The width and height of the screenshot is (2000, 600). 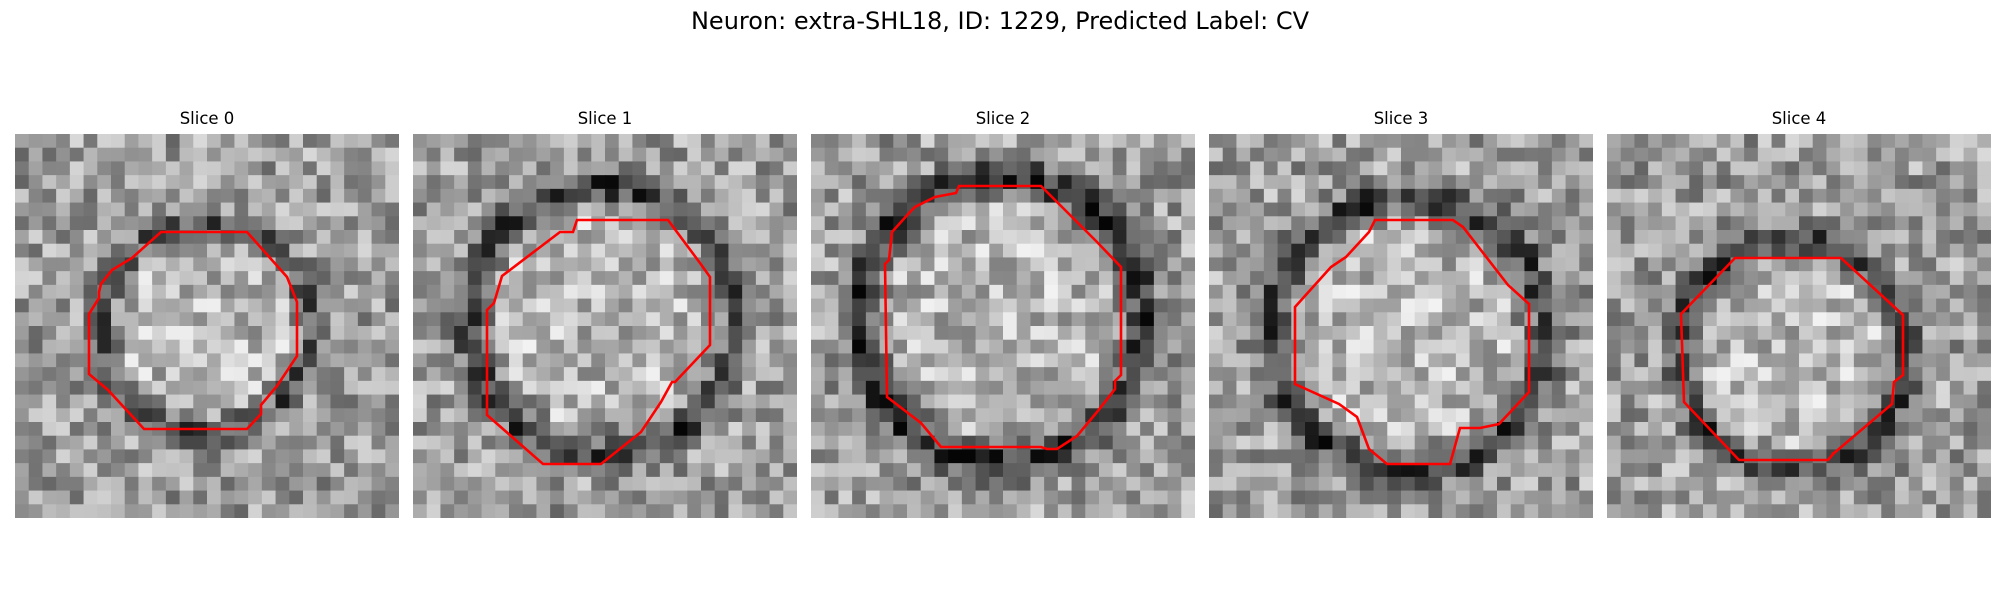 I want to click on slice-panel-0: Slice 0, so click(x=207, y=316).